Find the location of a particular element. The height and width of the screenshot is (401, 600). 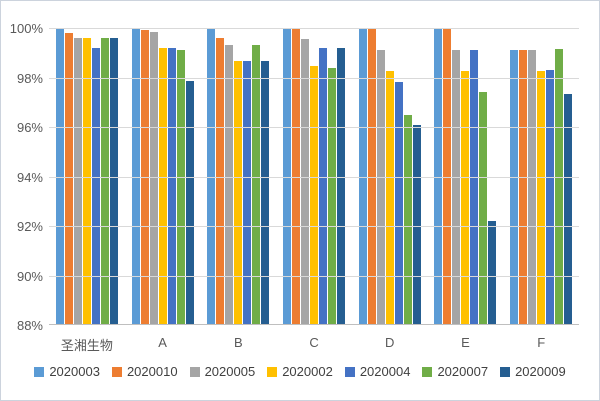

x-category-label: B is located at coordinates (238, 342).